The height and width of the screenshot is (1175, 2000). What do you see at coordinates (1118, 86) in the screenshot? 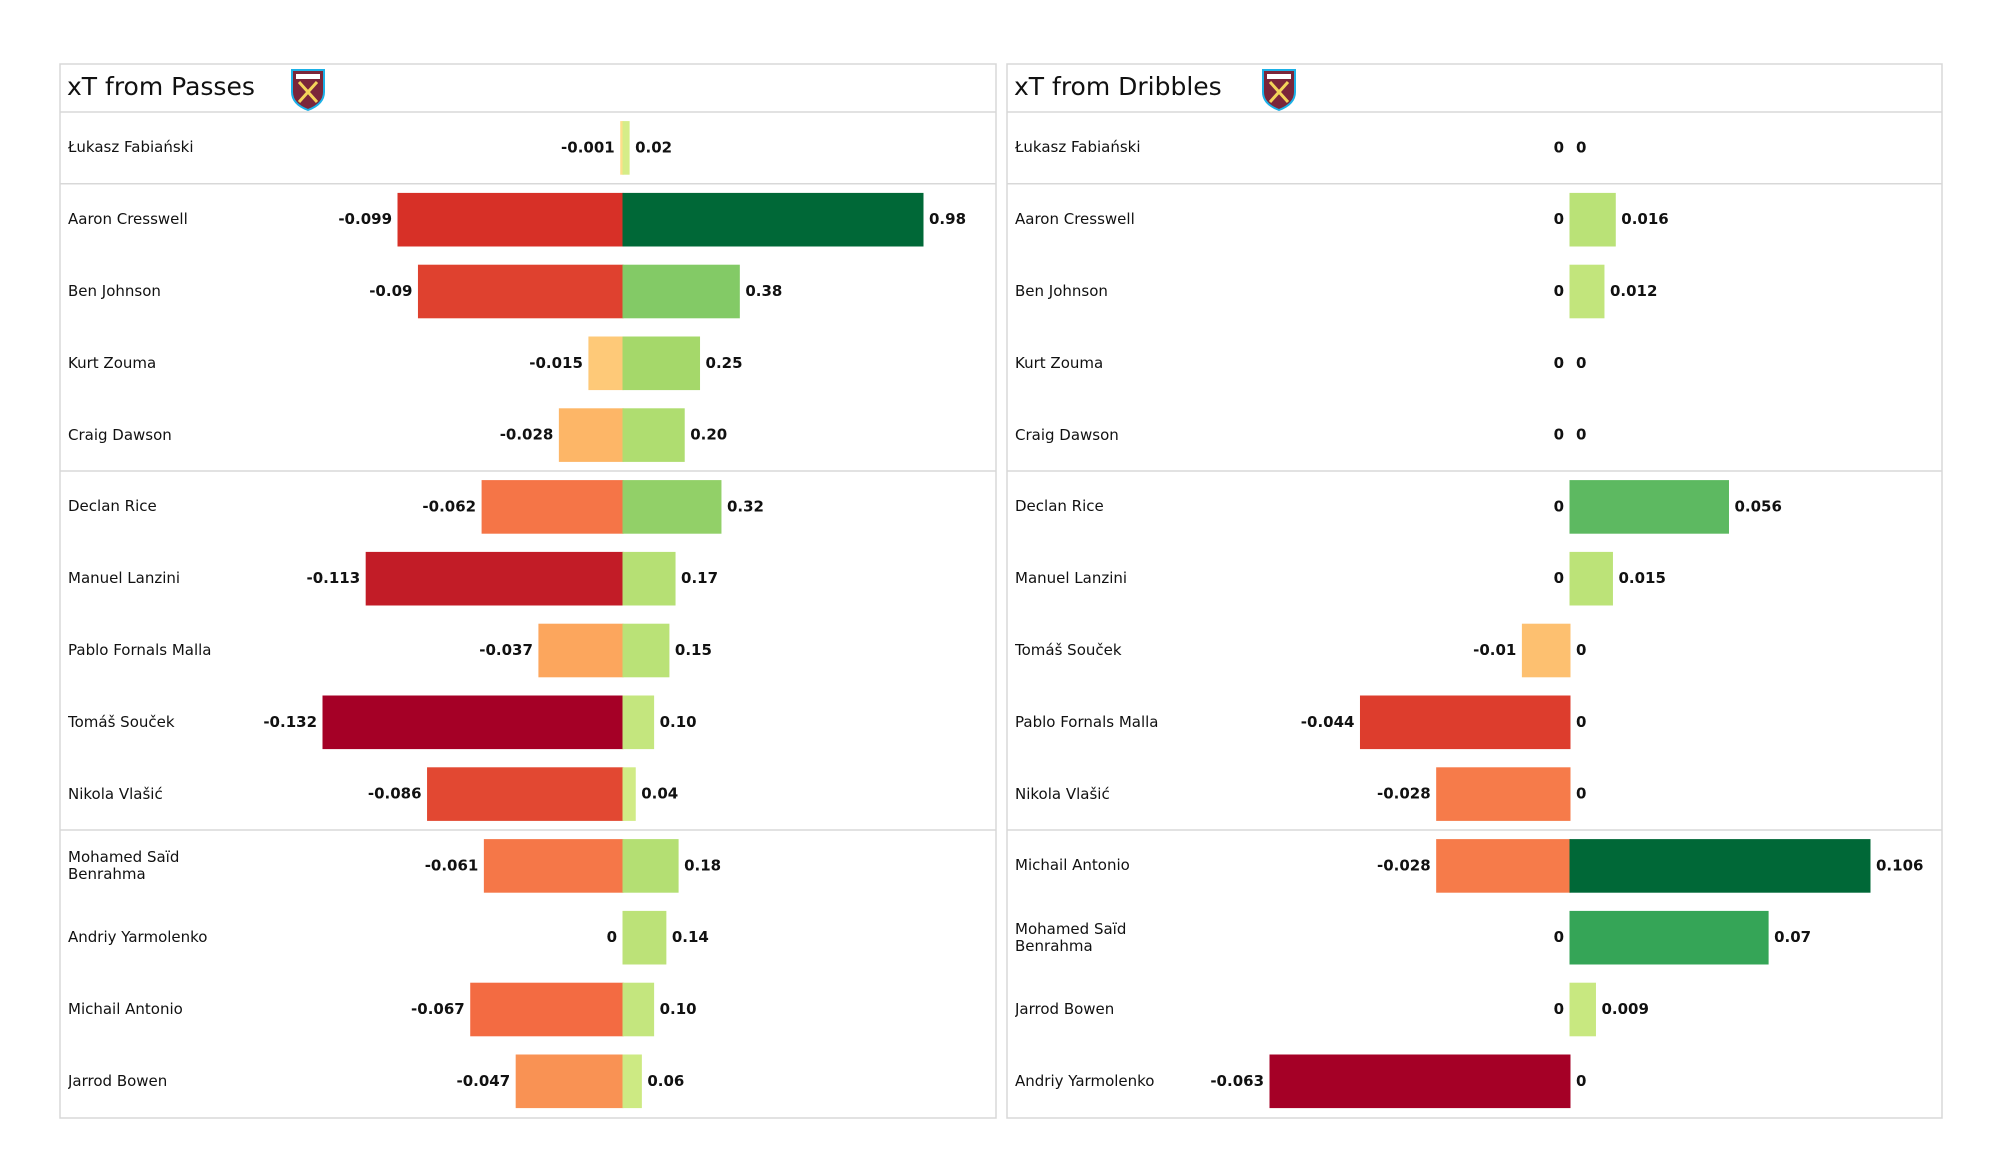
I see `chart-title: xT from Dribbles` at bounding box center [1118, 86].